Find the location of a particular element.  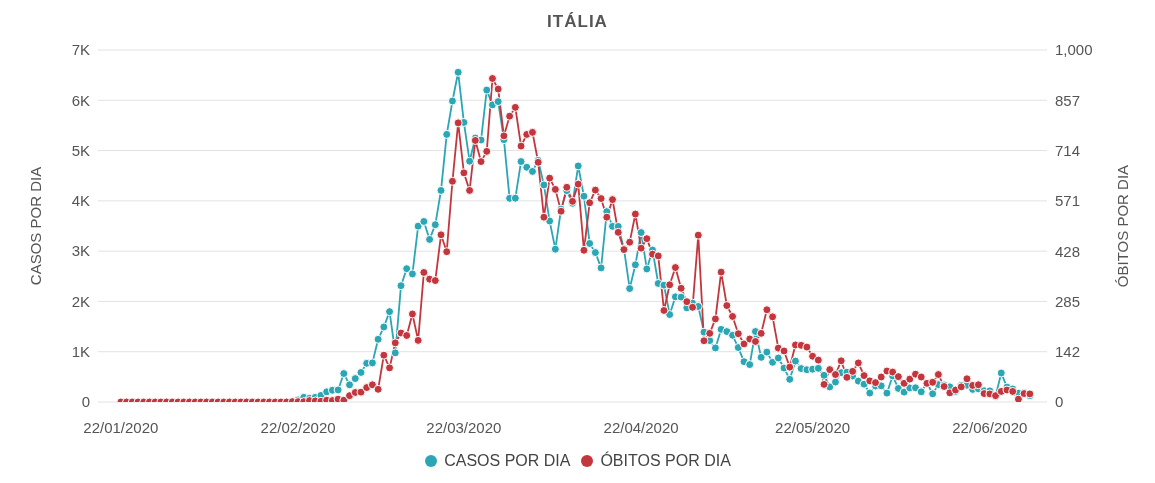

y2-tick-label: 1,000 is located at coordinates (1074, 50).